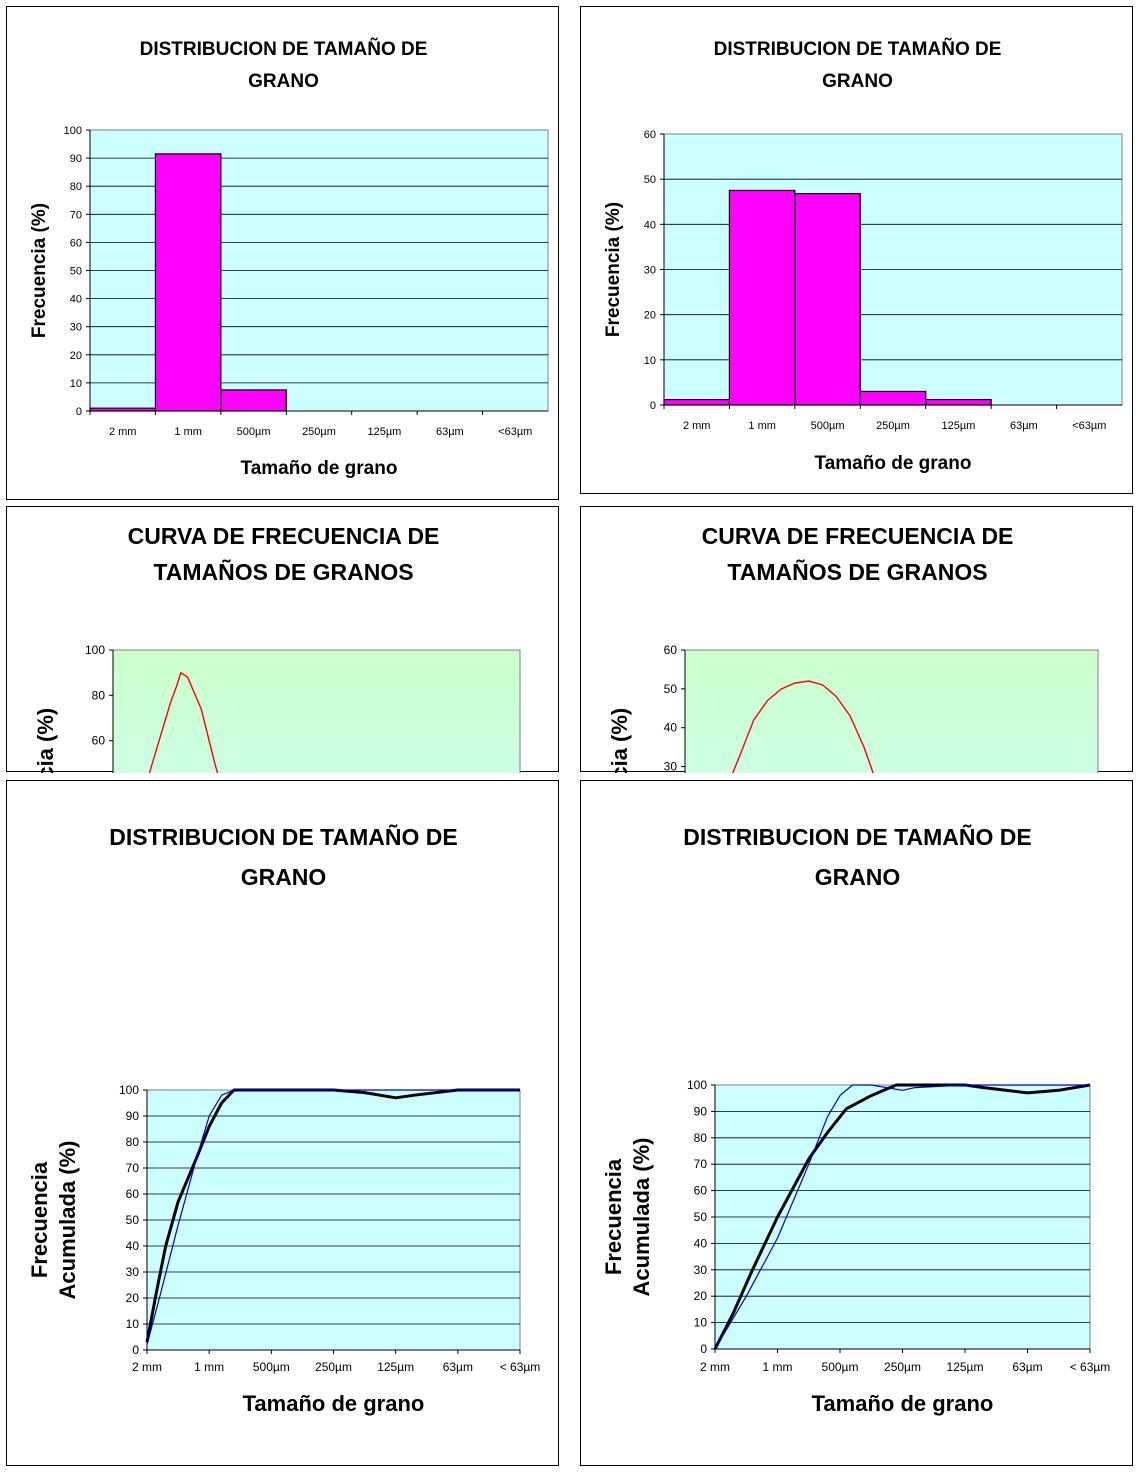 The image size is (1139, 1473). What do you see at coordinates (284, 536) in the screenshot?
I see `chart-title: CURVA DE FRECUENCIA DE` at bounding box center [284, 536].